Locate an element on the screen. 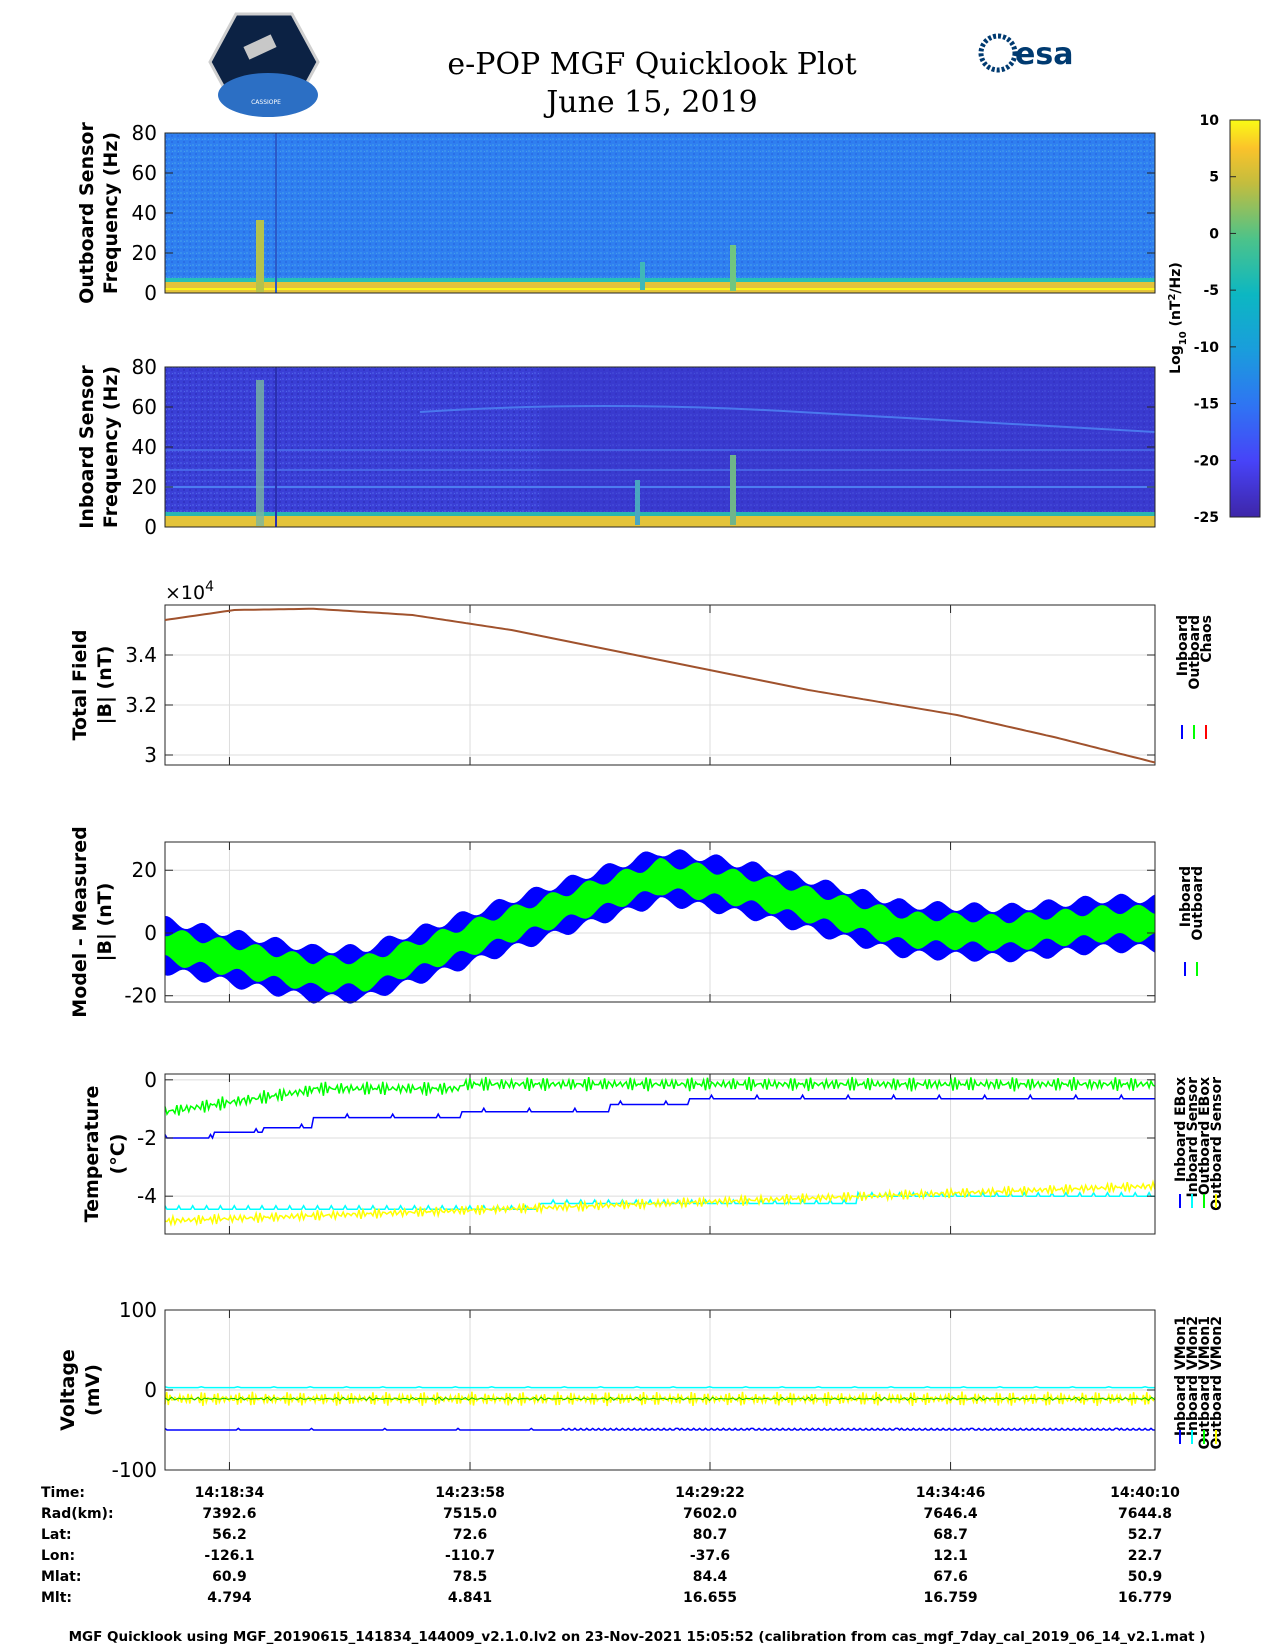 This screenshot has width=1275, height=1650. ephemeris-cell: 16.759 is located at coordinates (951, 1598).